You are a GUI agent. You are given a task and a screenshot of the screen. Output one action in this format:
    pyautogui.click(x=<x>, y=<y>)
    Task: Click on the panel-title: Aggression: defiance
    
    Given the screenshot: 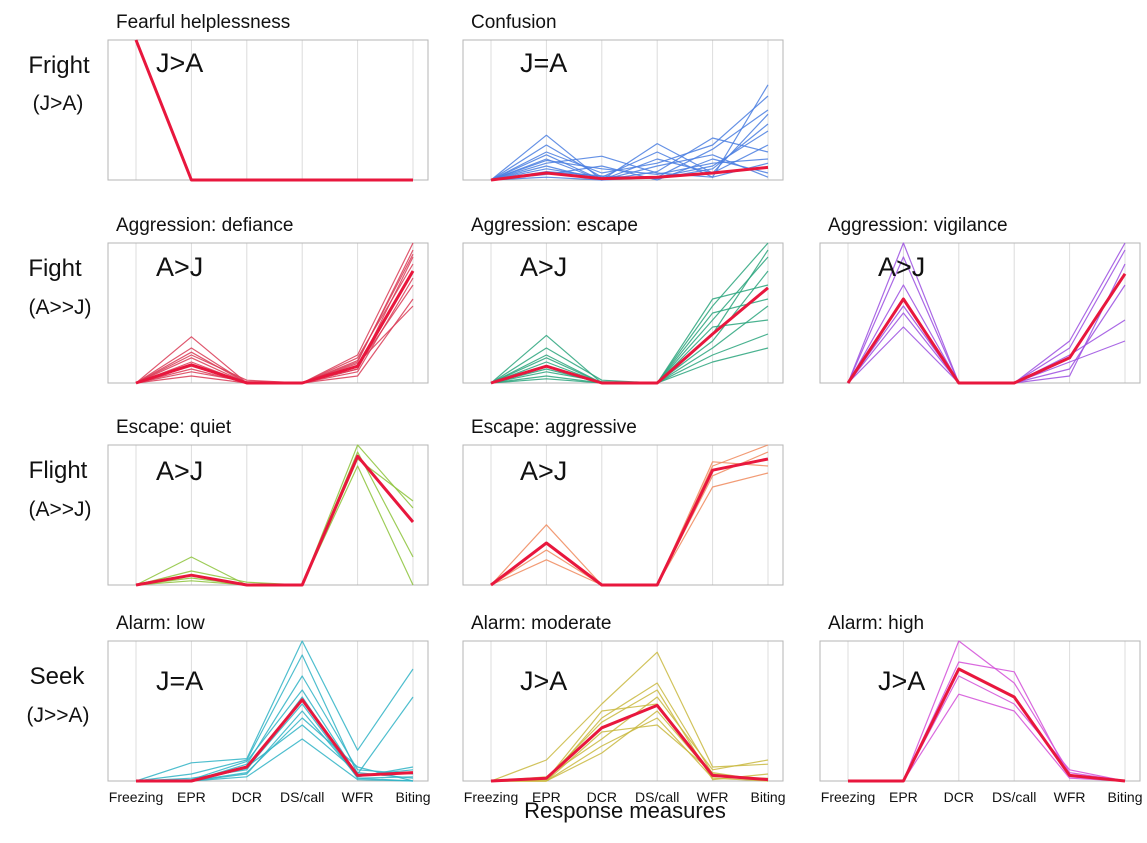 What is the action you would take?
    pyautogui.click(x=204, y=225)
    